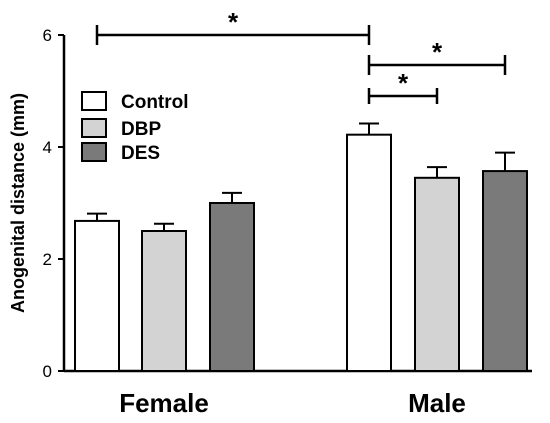  What do you see at coordinates (437, 403) in the screenshot?
I see `category-label: Male` at bounding box center [437, 403].